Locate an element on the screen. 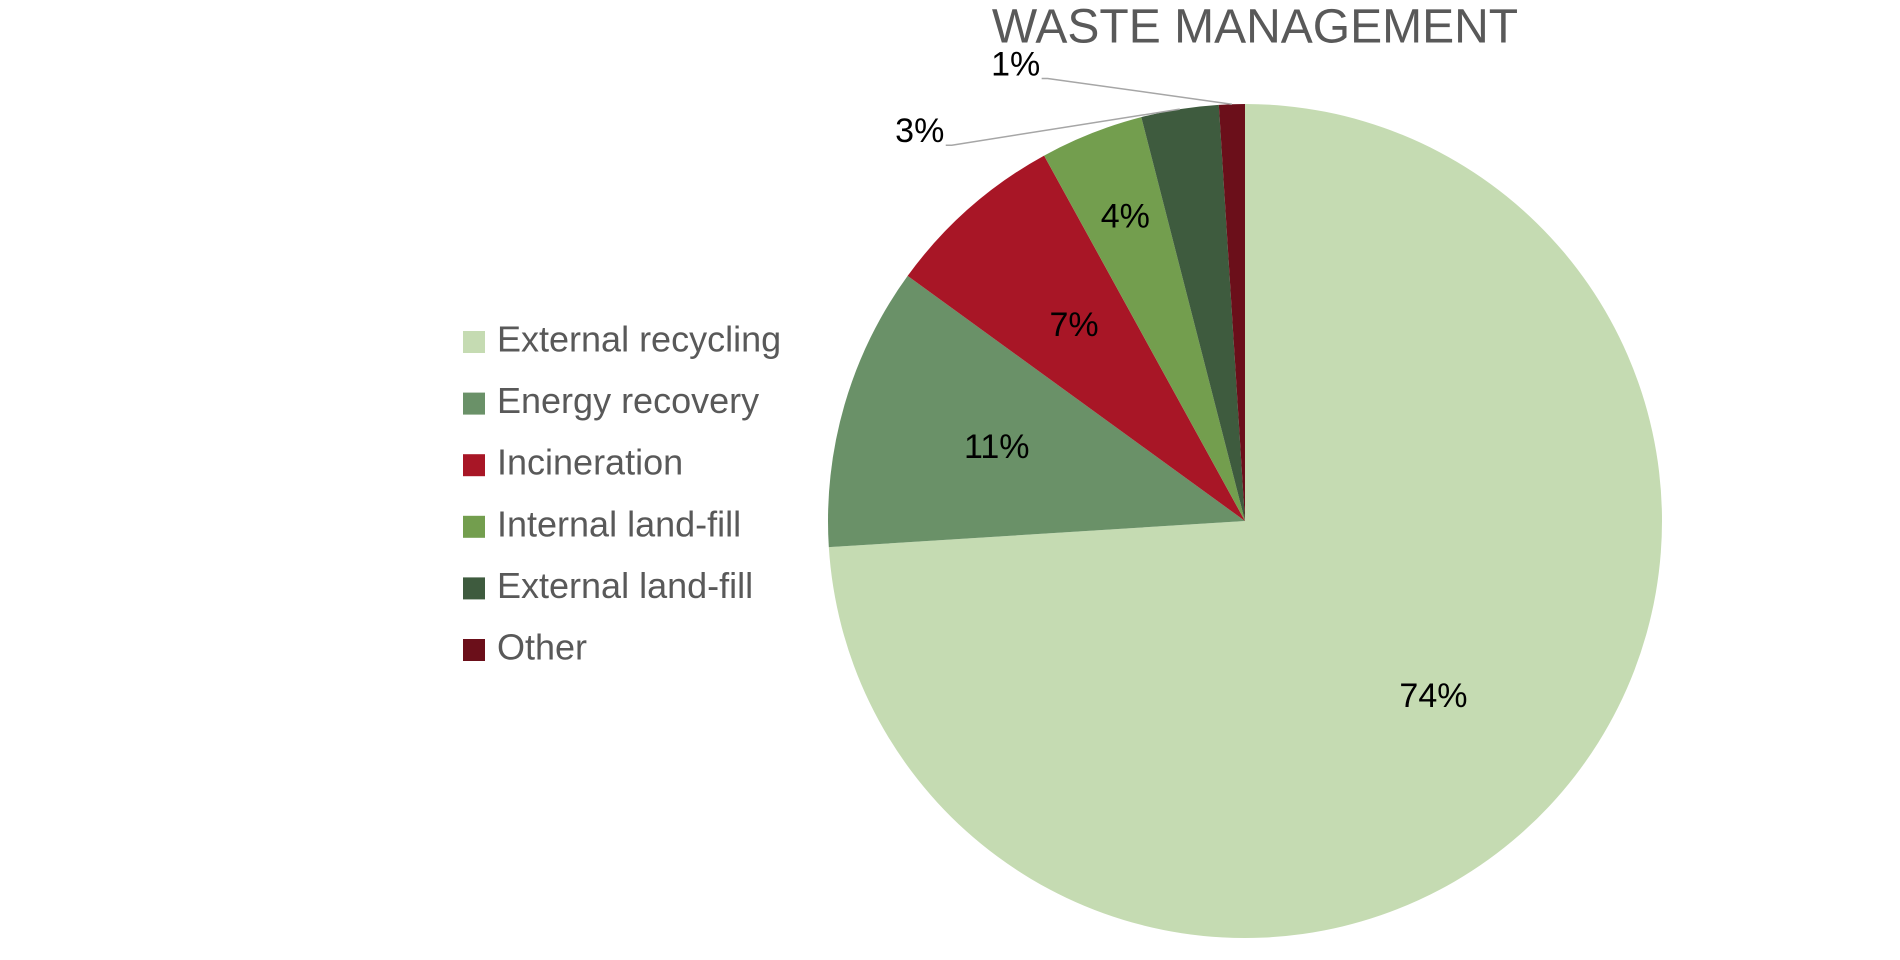 The image size is (1900, 960). chart-title: WASTE MANAGEMENT is located at coordinates (1255, 27).